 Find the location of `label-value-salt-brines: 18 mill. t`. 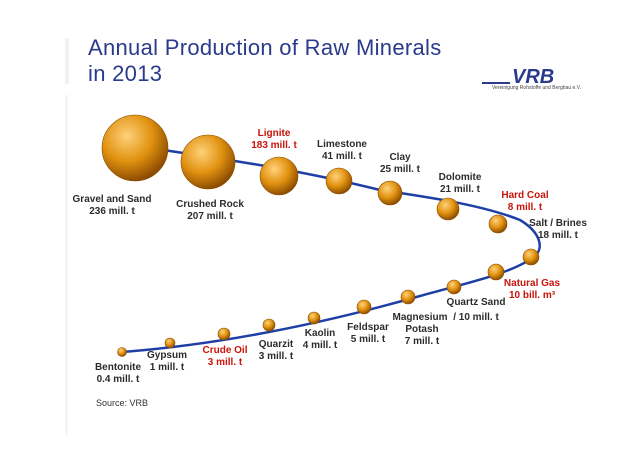

label-value-salt-brines: 18 mill. t is located at coordinates (558, 235).